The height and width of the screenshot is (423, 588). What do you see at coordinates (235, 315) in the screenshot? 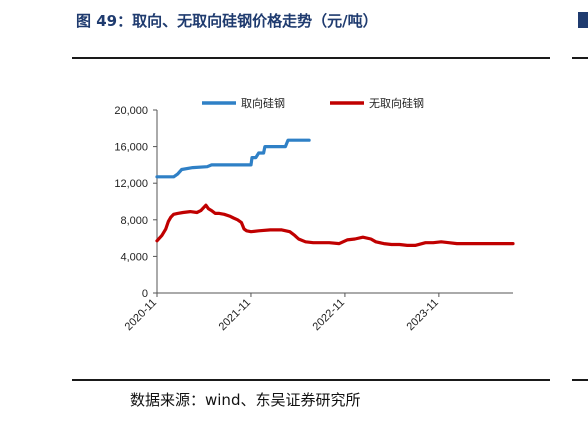
I see `x-tick-label: 2021-11` at bounding box center [235, 315].